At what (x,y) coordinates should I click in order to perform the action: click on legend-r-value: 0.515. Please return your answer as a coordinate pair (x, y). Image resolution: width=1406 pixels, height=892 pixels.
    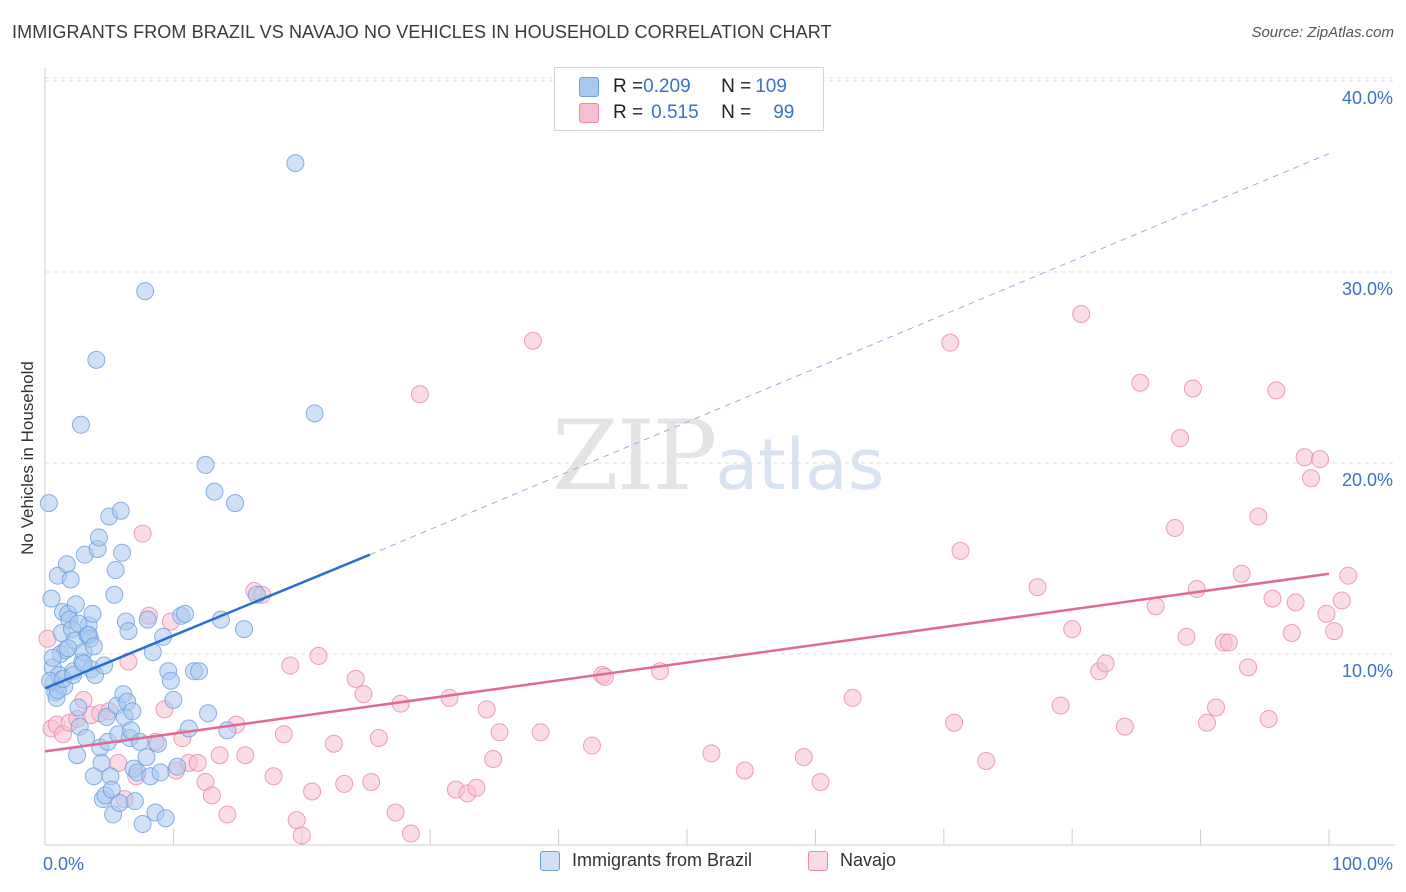
    Looking at the image, I should click on (675, 112).